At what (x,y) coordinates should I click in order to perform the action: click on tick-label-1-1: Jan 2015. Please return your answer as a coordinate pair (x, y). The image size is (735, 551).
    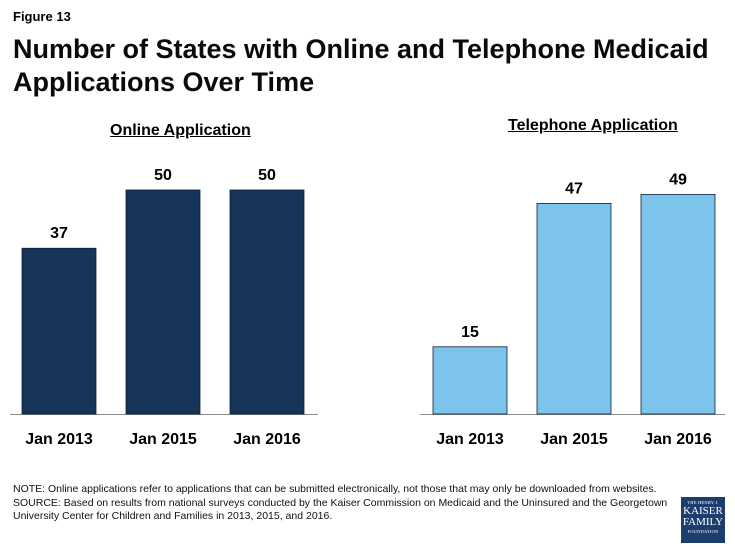
    Looking at the image, I should click on (574, 439).